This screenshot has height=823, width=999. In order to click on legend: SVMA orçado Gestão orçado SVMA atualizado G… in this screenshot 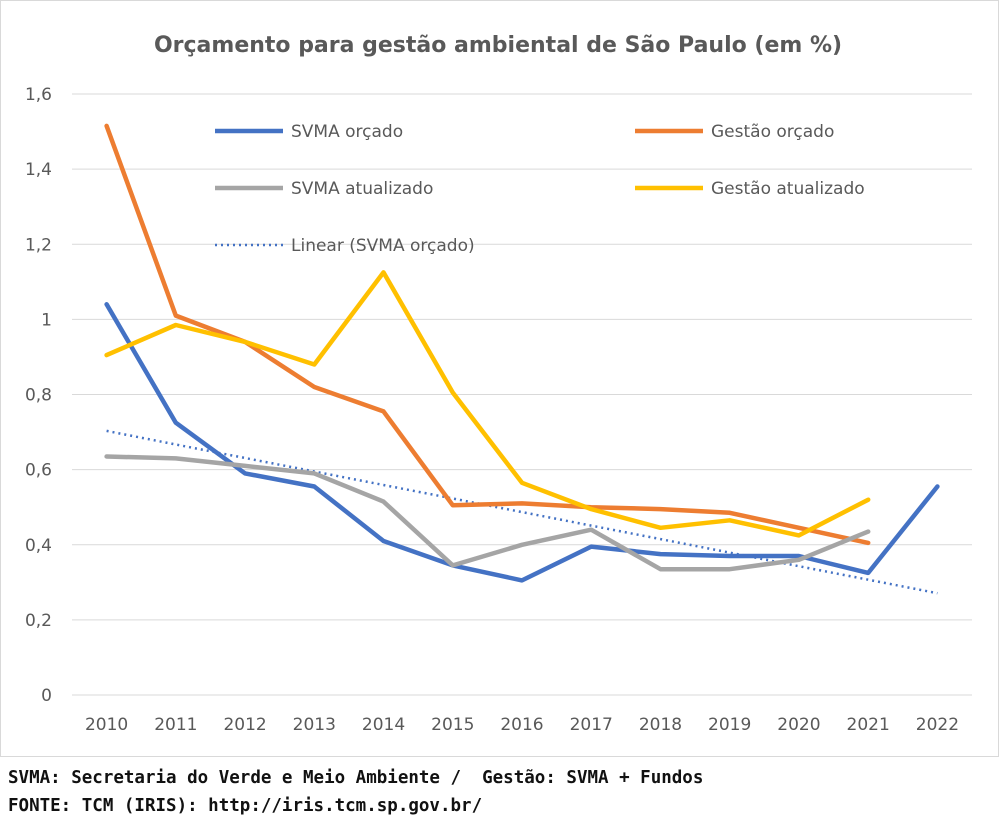, I will do `click(540, 189)`.